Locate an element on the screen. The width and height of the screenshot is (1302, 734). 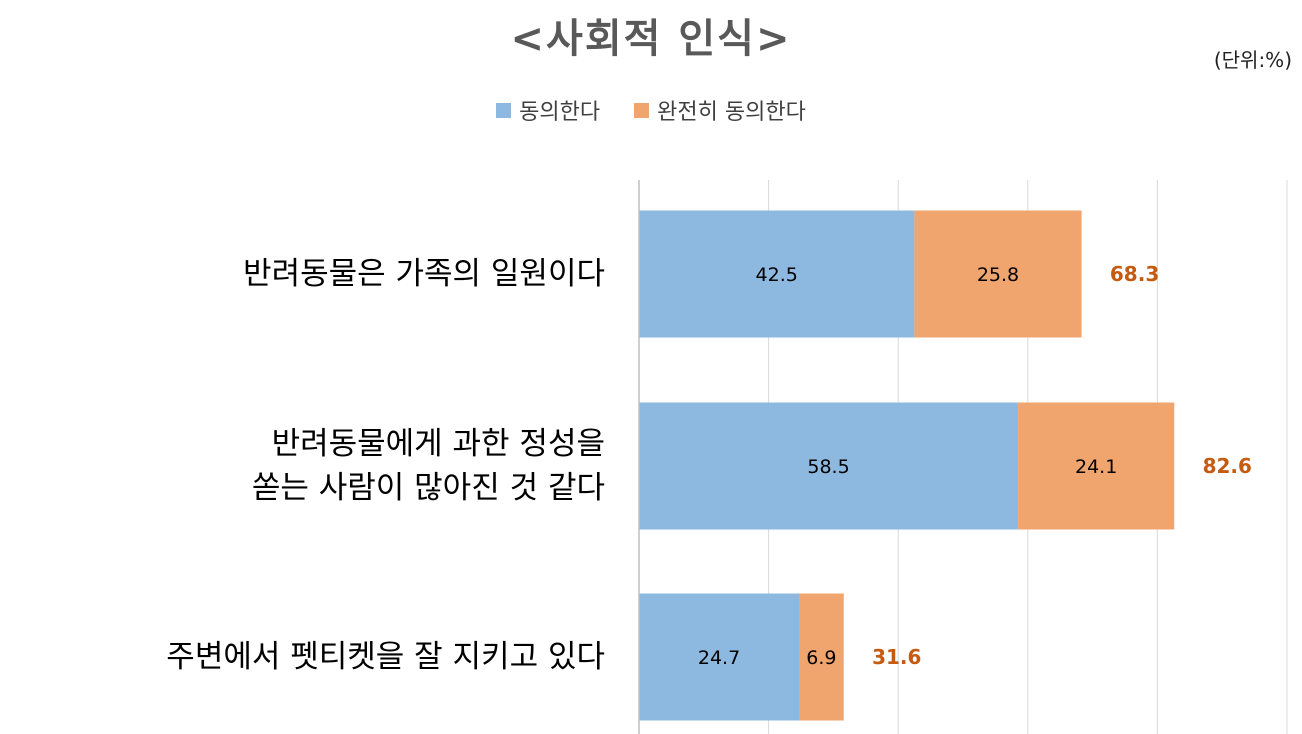
data-label: 42.5 is located at coordinates (777, 275).